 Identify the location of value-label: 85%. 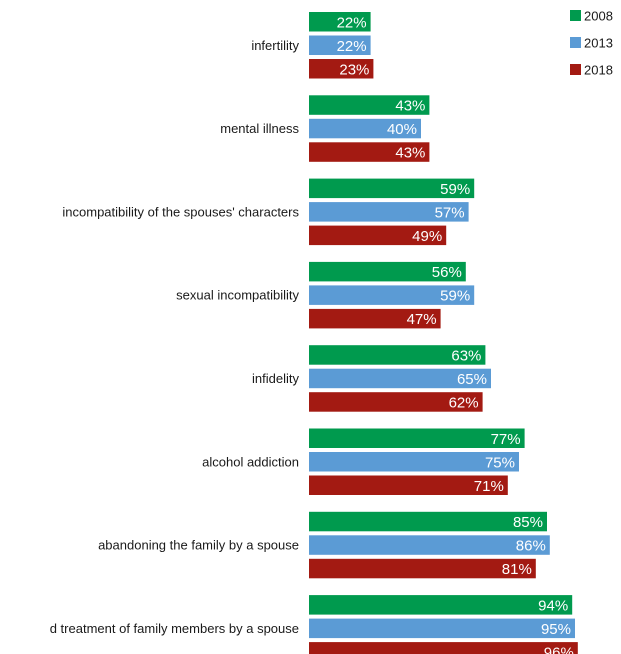
(528, 522).